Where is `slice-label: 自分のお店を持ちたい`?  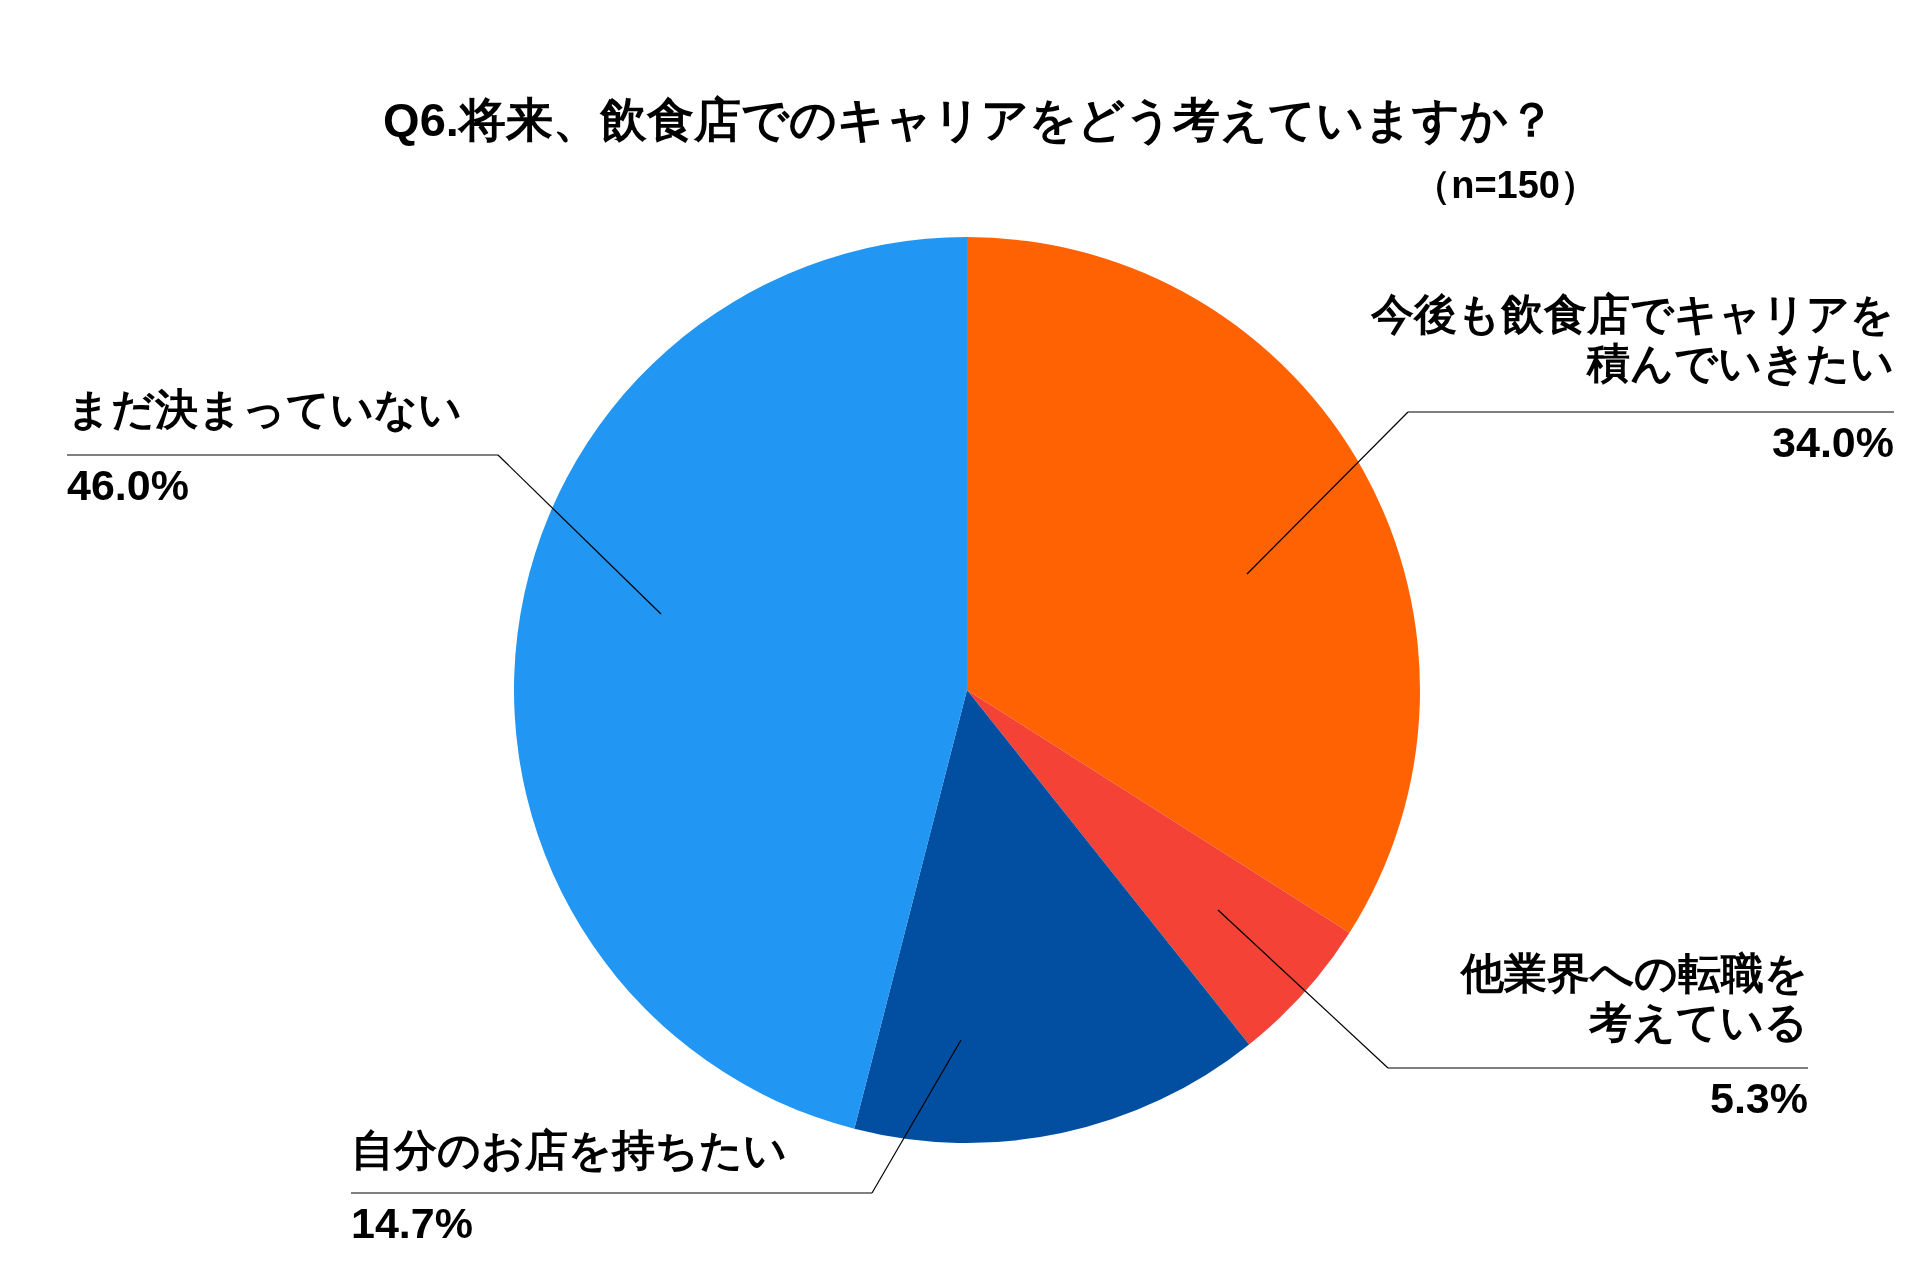
slice-label: 自分のお店を持ちたい is located at coordinates (569, 1150).